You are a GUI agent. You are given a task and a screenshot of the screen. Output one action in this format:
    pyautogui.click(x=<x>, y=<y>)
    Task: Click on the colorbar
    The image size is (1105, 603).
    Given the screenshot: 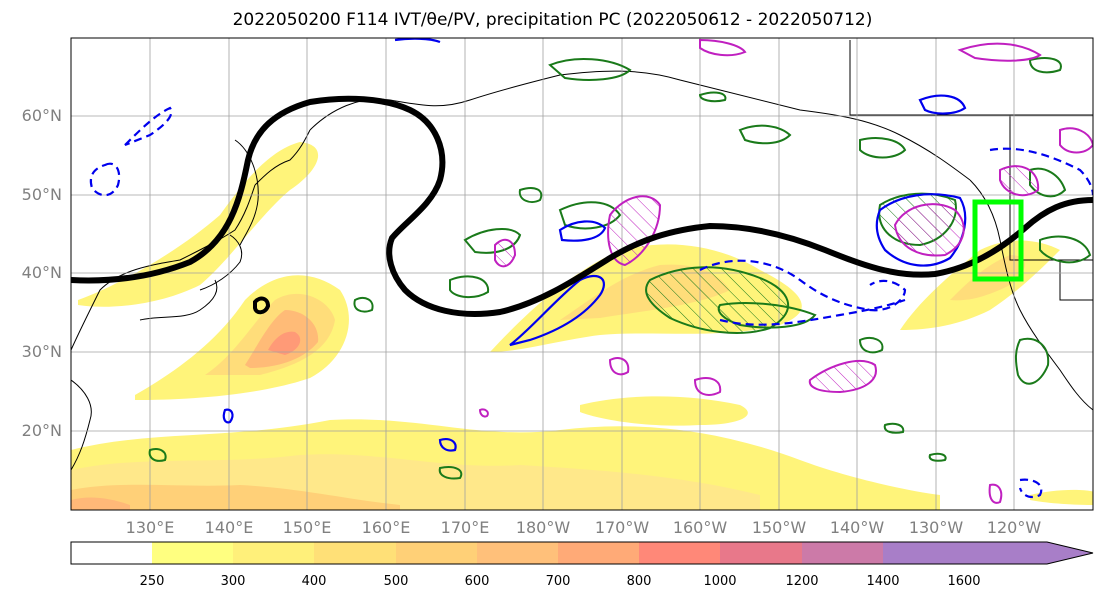 What is the action you would take?
    pyautogui.click(x=582, y=553)
    